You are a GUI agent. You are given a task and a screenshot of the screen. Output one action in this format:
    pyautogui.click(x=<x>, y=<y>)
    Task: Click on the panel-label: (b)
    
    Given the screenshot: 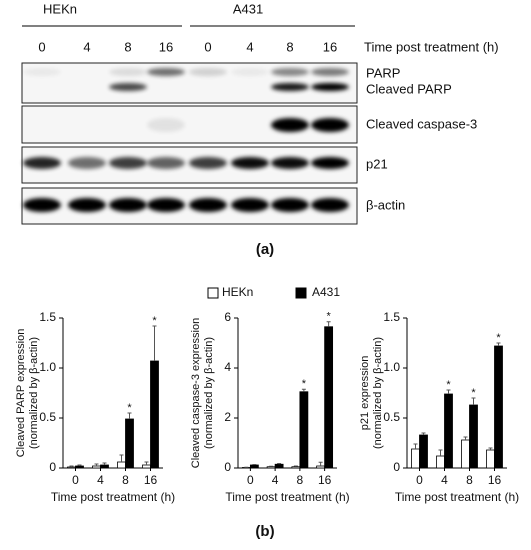 What is the action you would take?
    pyautogui.click(x=264, y=531)
    